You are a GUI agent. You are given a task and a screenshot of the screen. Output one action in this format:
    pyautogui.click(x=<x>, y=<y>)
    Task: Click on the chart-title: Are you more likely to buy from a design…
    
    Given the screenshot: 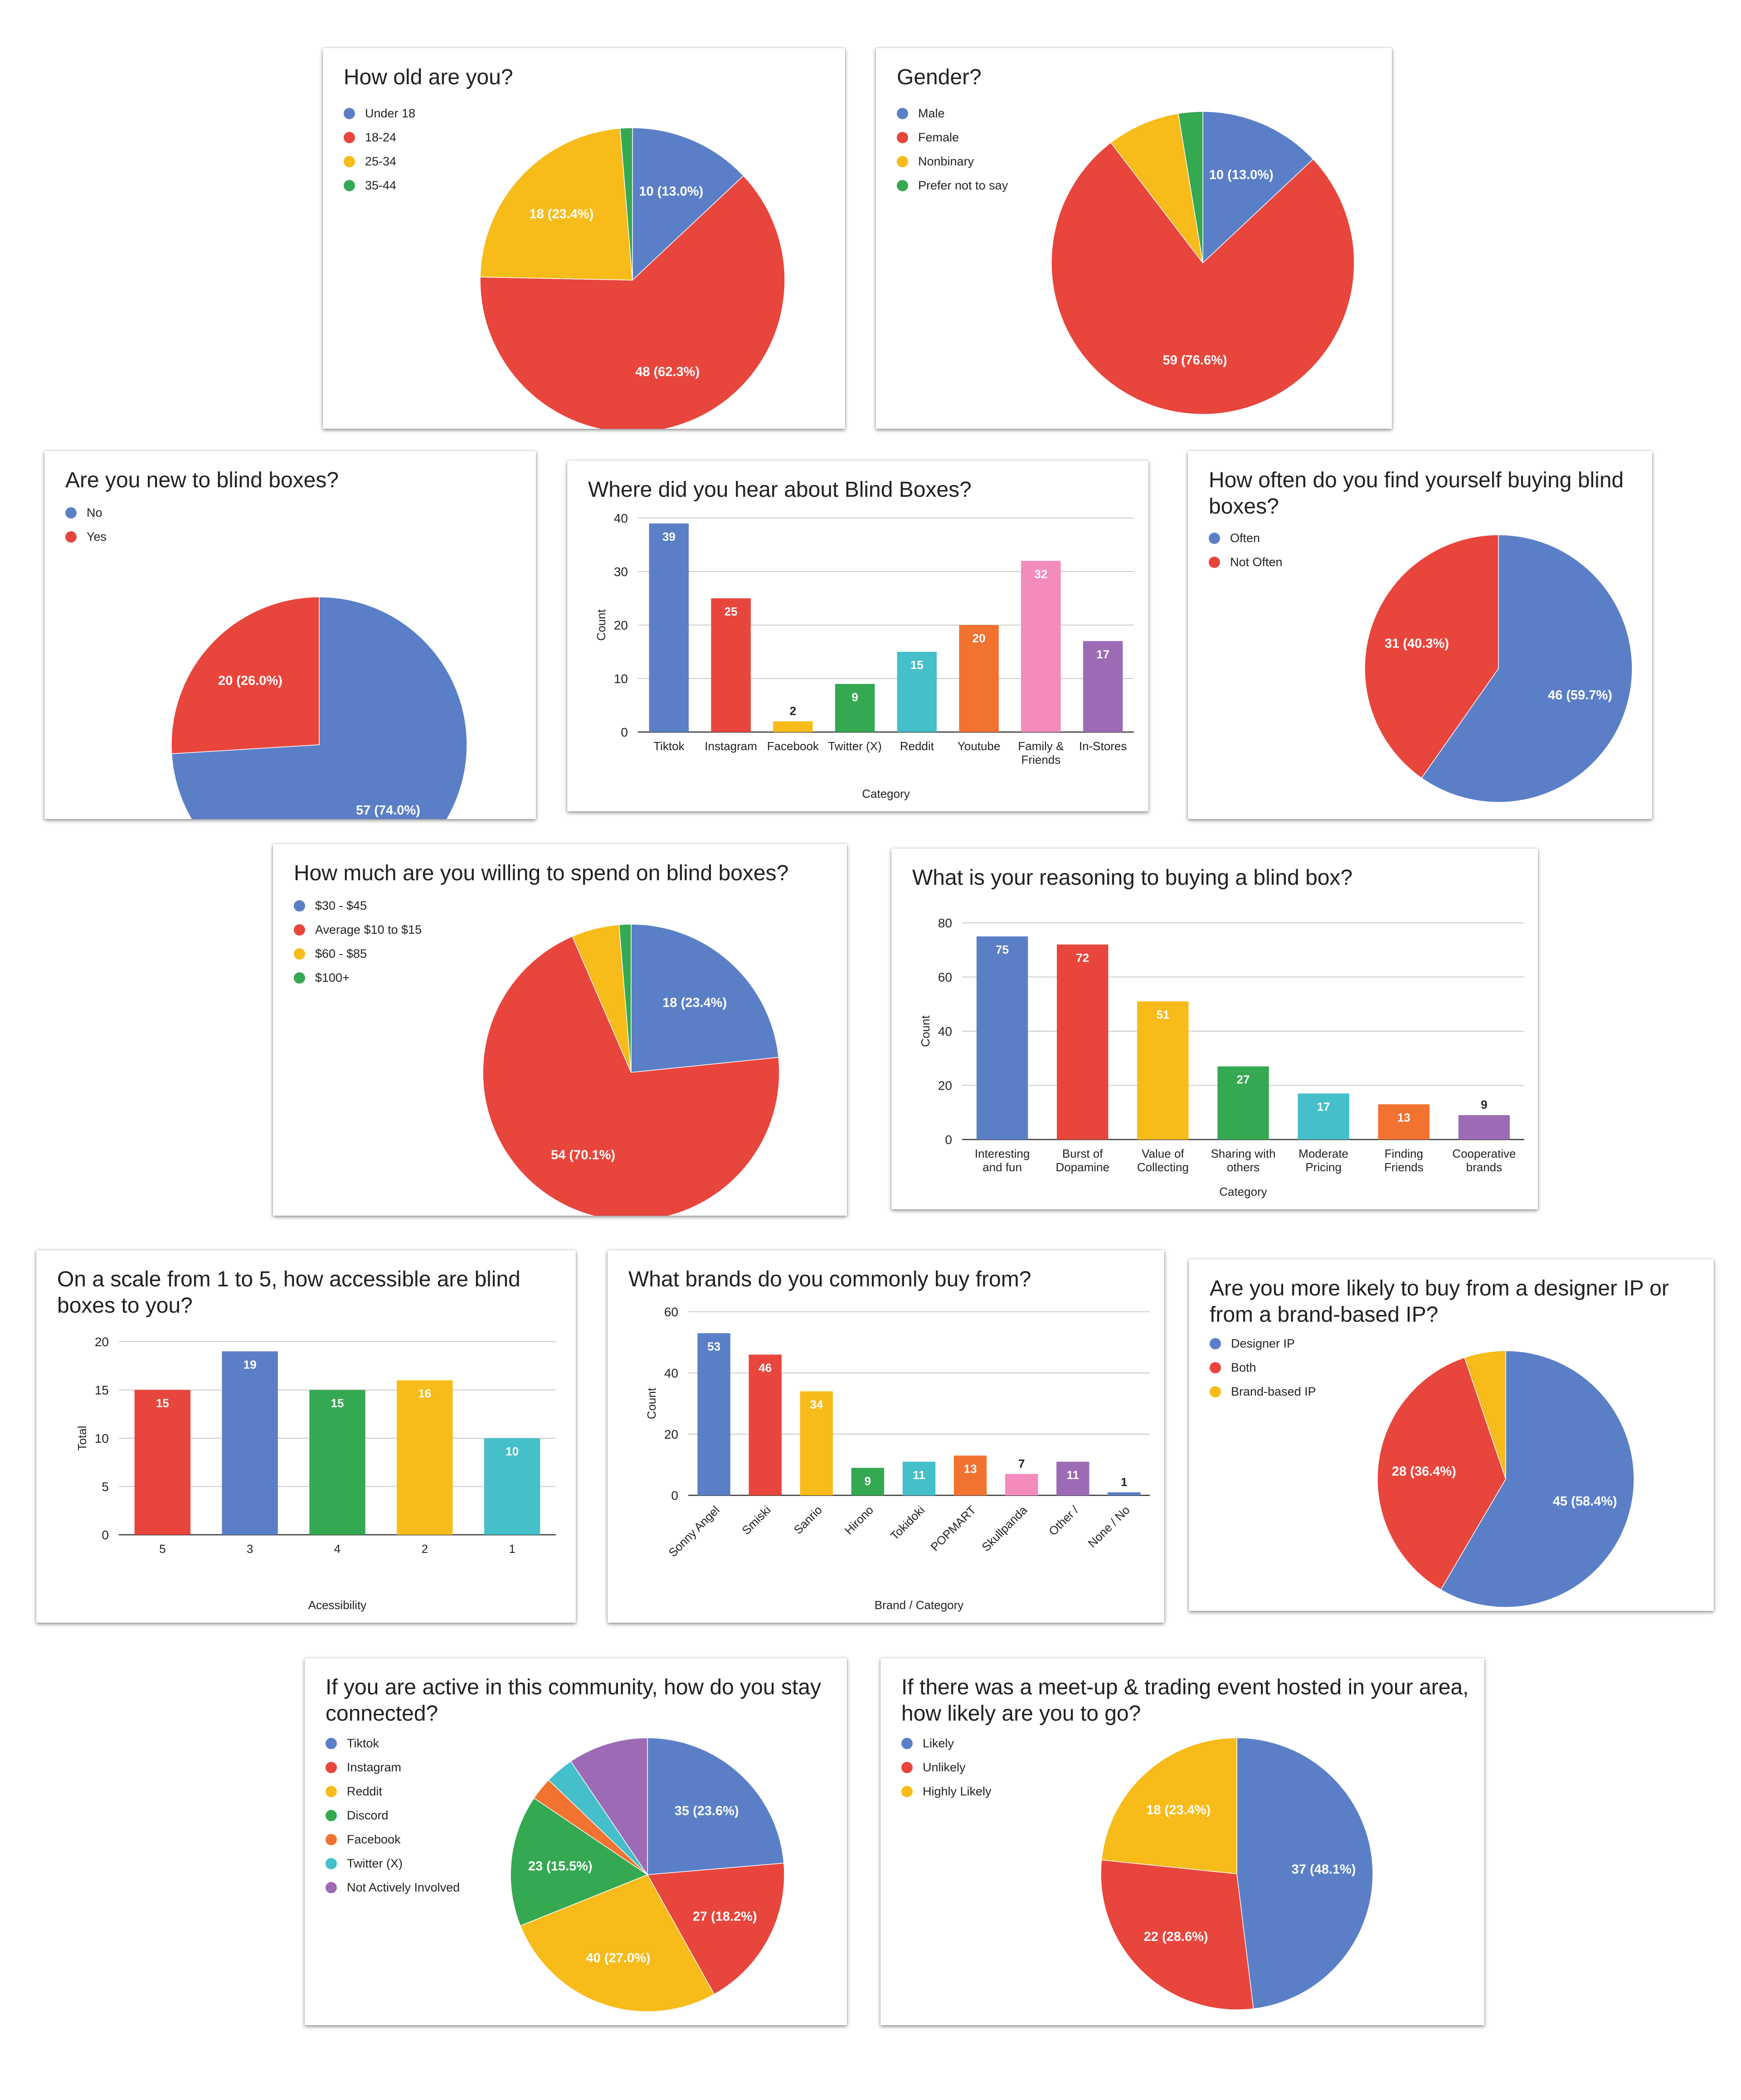 What is the action you would take?
    pyautogui.click(x=1439, y=1301)
    